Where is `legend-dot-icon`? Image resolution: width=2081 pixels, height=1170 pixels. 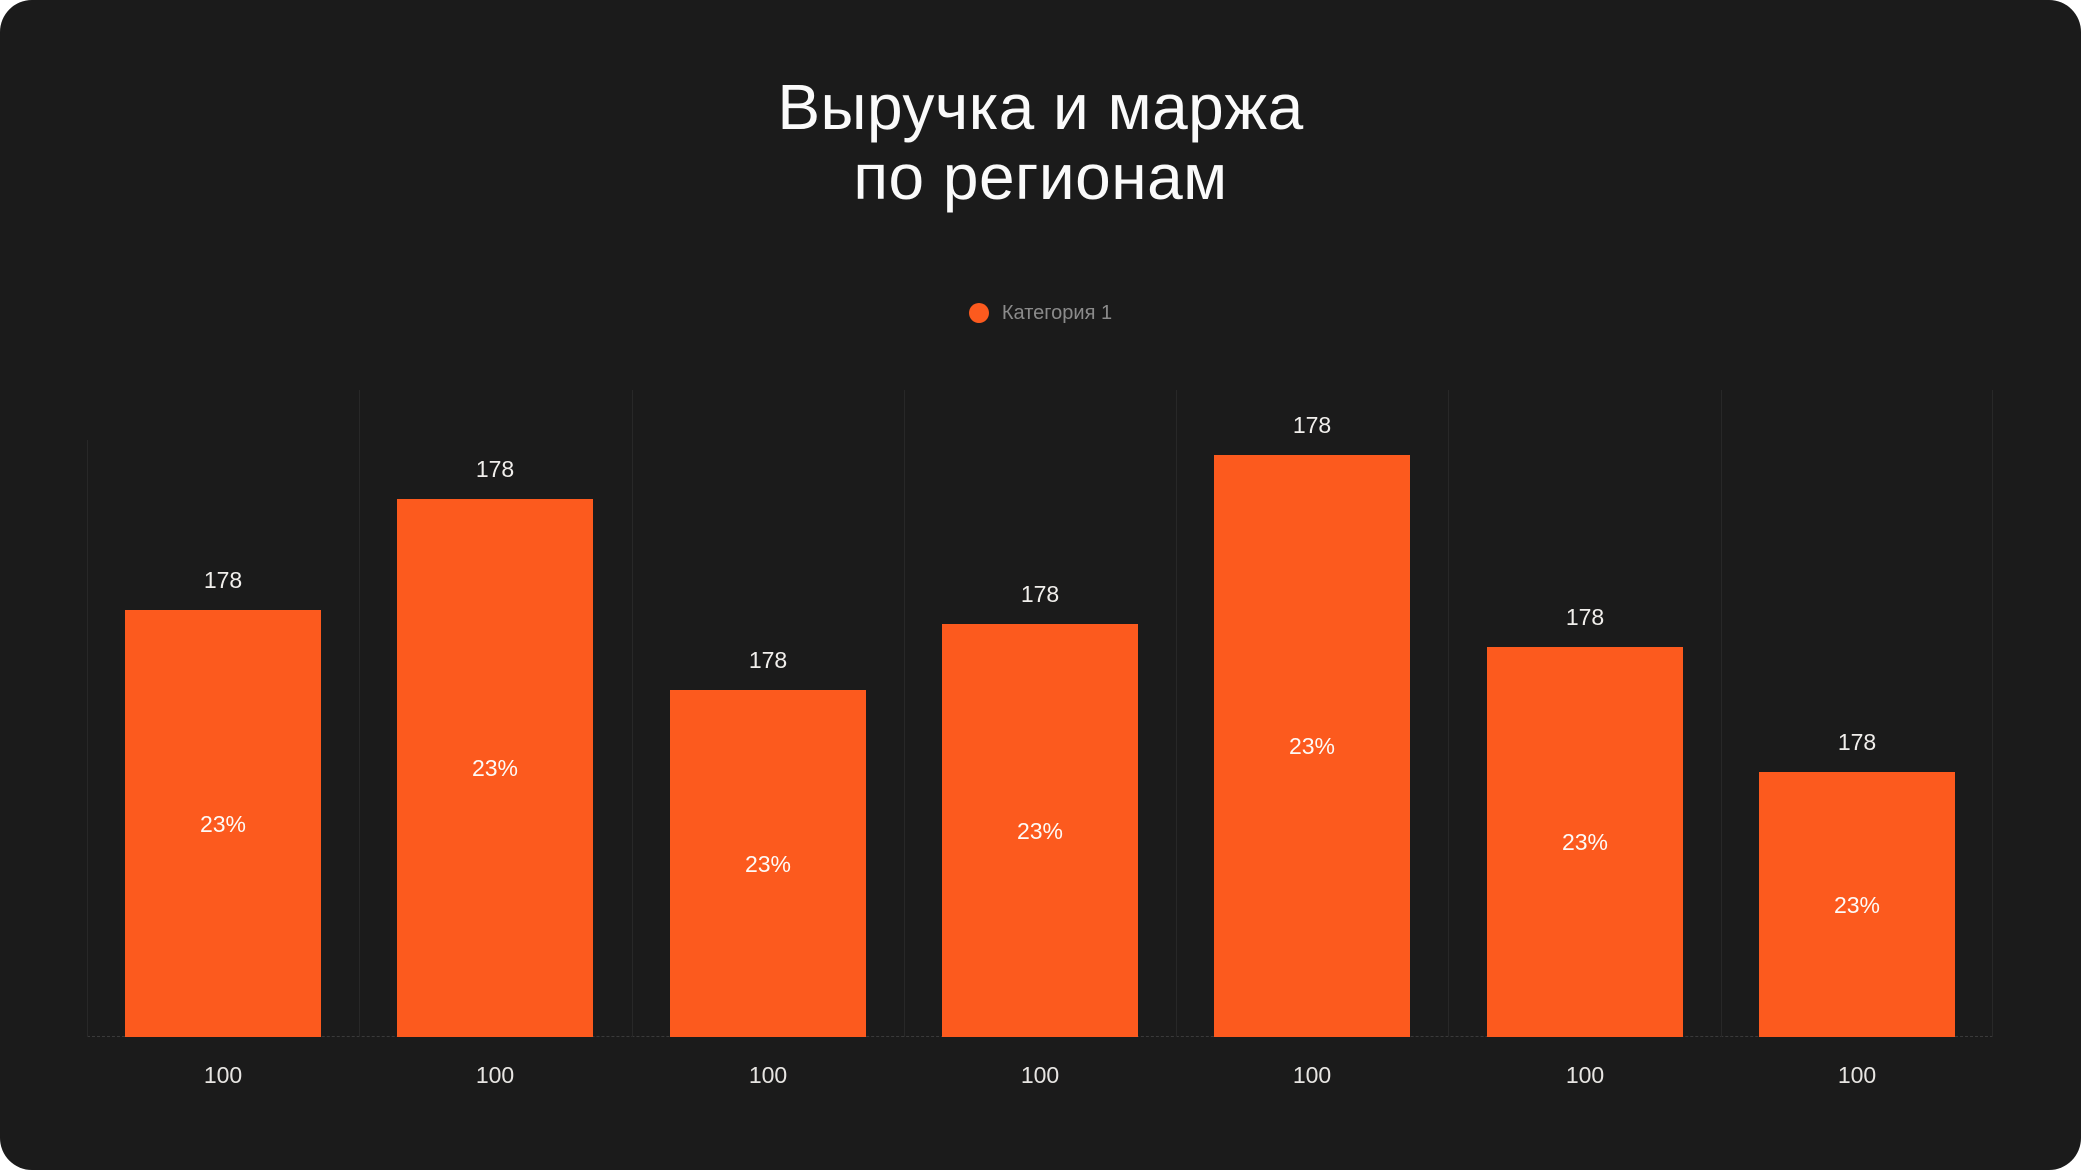 legend-dot-icon is located at coordinates (978, 313).